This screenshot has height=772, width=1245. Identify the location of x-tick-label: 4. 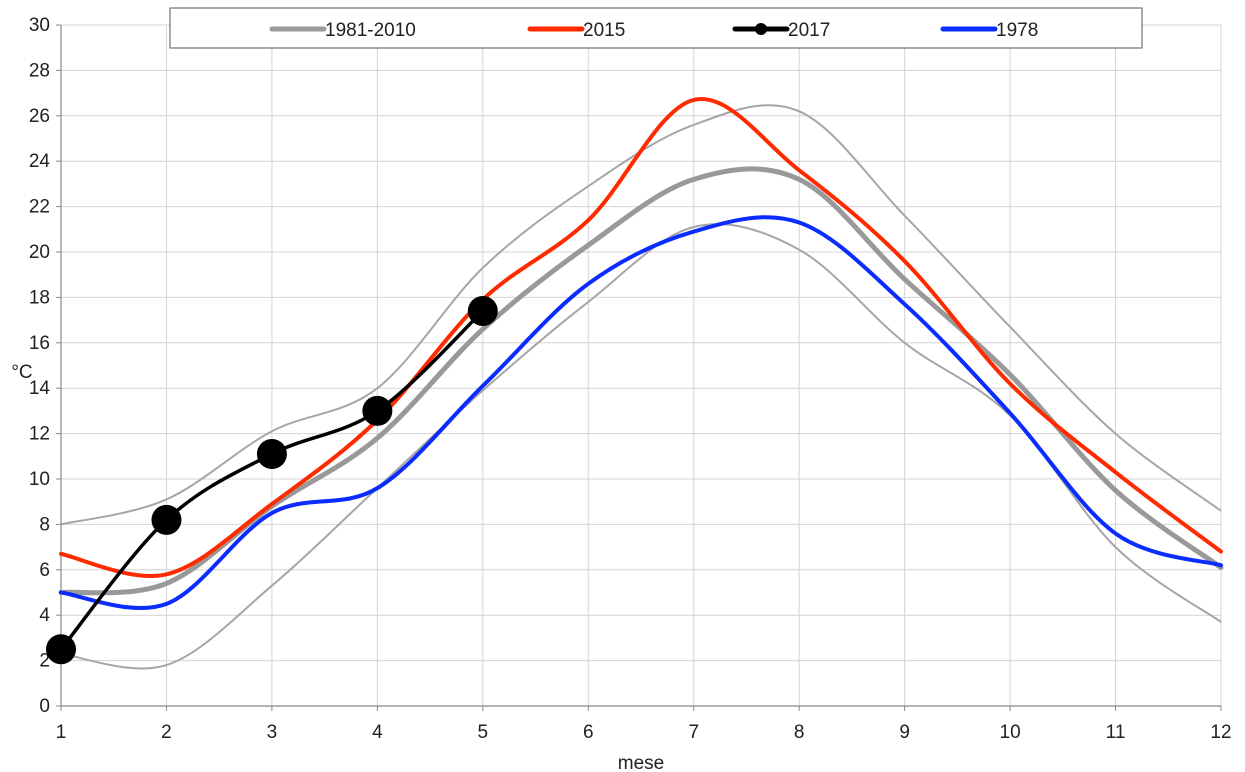
(377, 732).